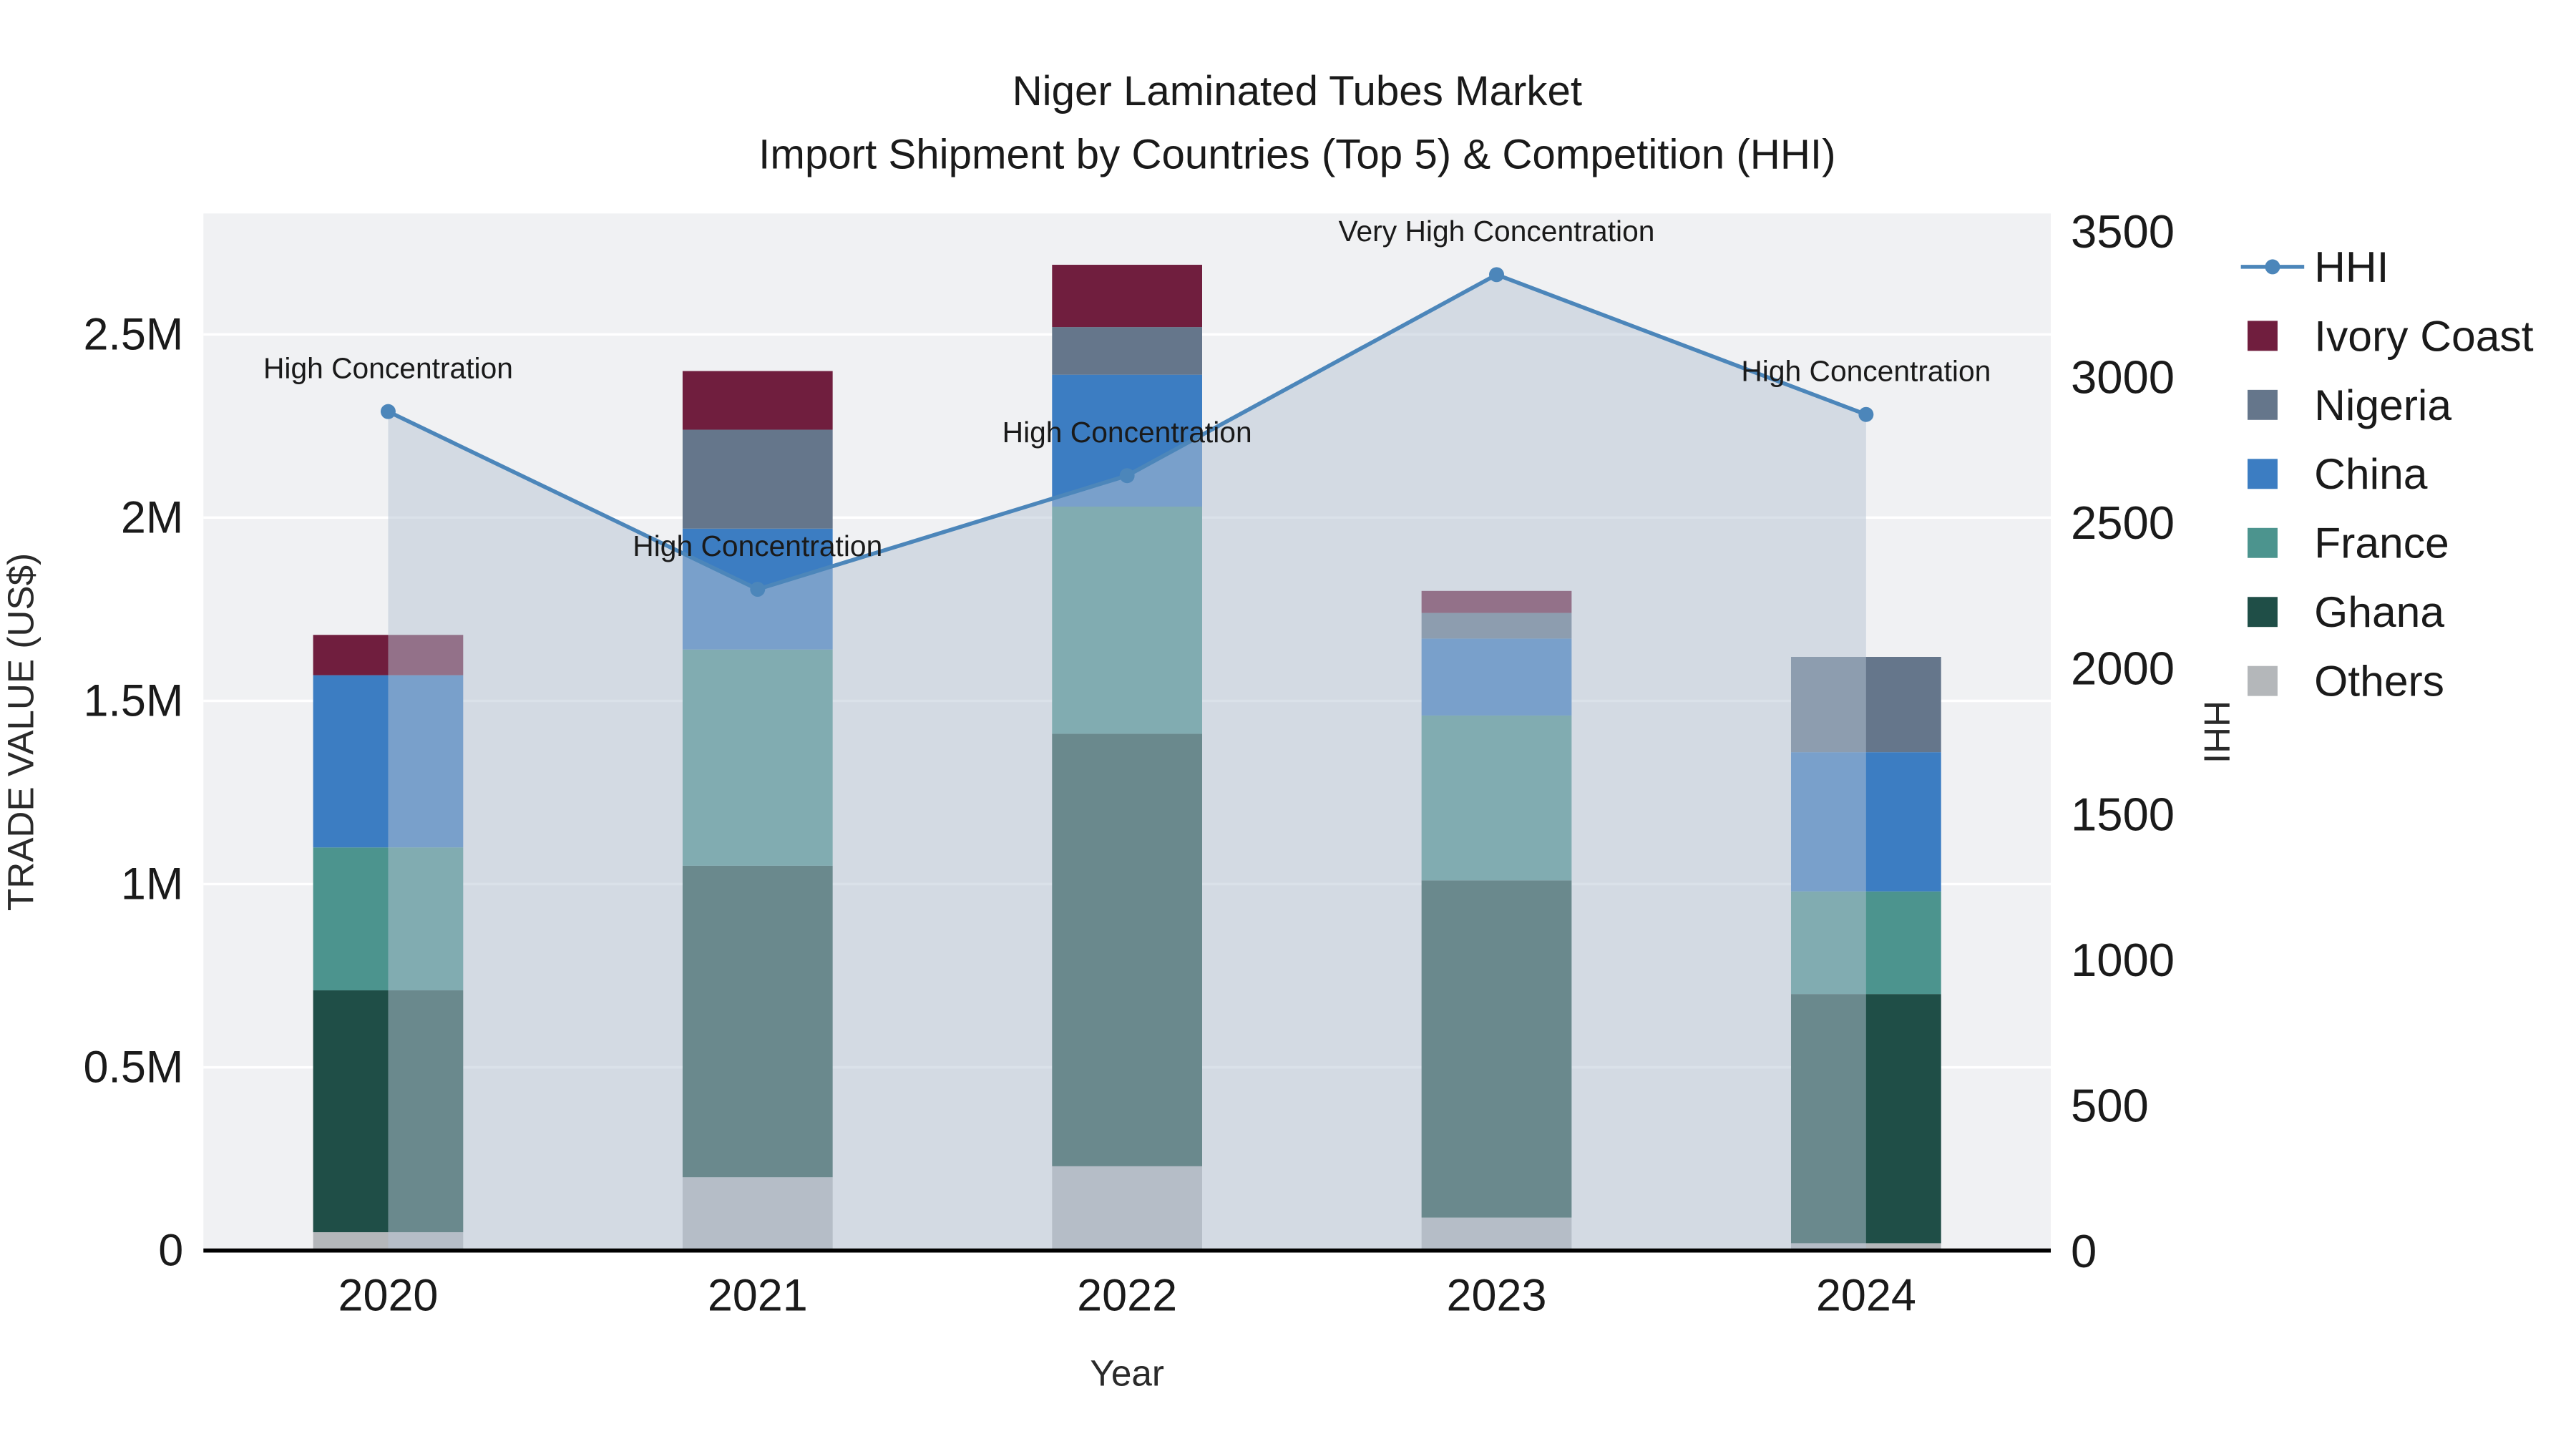 The width and height of the screenshot is (2576, 1449). I want to click on bar-others-2024, so click(1865, 1247).